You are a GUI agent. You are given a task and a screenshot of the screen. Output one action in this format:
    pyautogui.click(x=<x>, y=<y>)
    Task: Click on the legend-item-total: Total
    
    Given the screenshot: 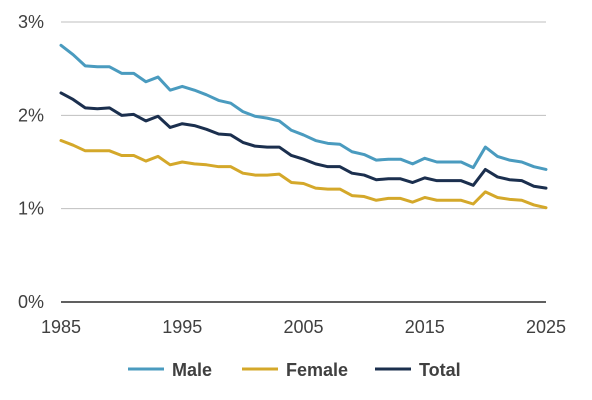 What is the action you would take?
    pyautogui.click(x=418, y=370)
    